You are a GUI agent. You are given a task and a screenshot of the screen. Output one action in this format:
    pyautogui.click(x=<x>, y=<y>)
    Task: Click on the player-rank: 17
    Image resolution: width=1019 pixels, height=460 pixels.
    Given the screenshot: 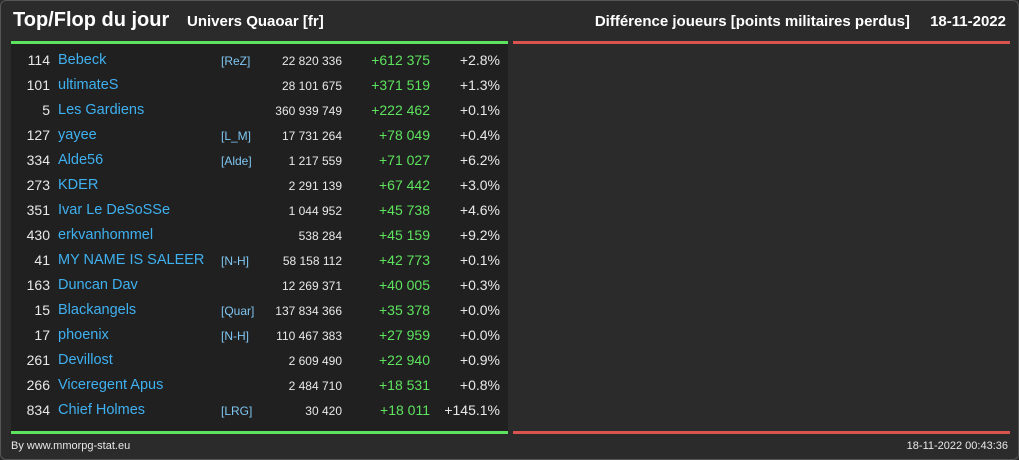 What is the action you would take?
    pyautogui.click(x=42, y=335)
    